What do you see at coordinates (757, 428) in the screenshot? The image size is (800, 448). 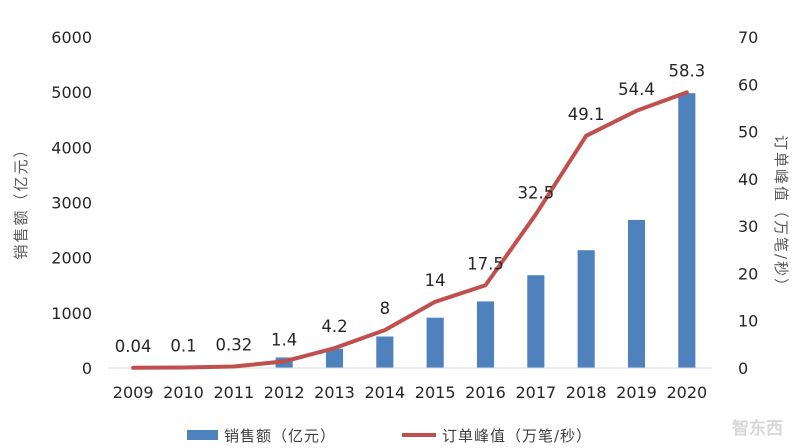 I see `watermark-logo: 智东西` at bounding box center [757, 428].